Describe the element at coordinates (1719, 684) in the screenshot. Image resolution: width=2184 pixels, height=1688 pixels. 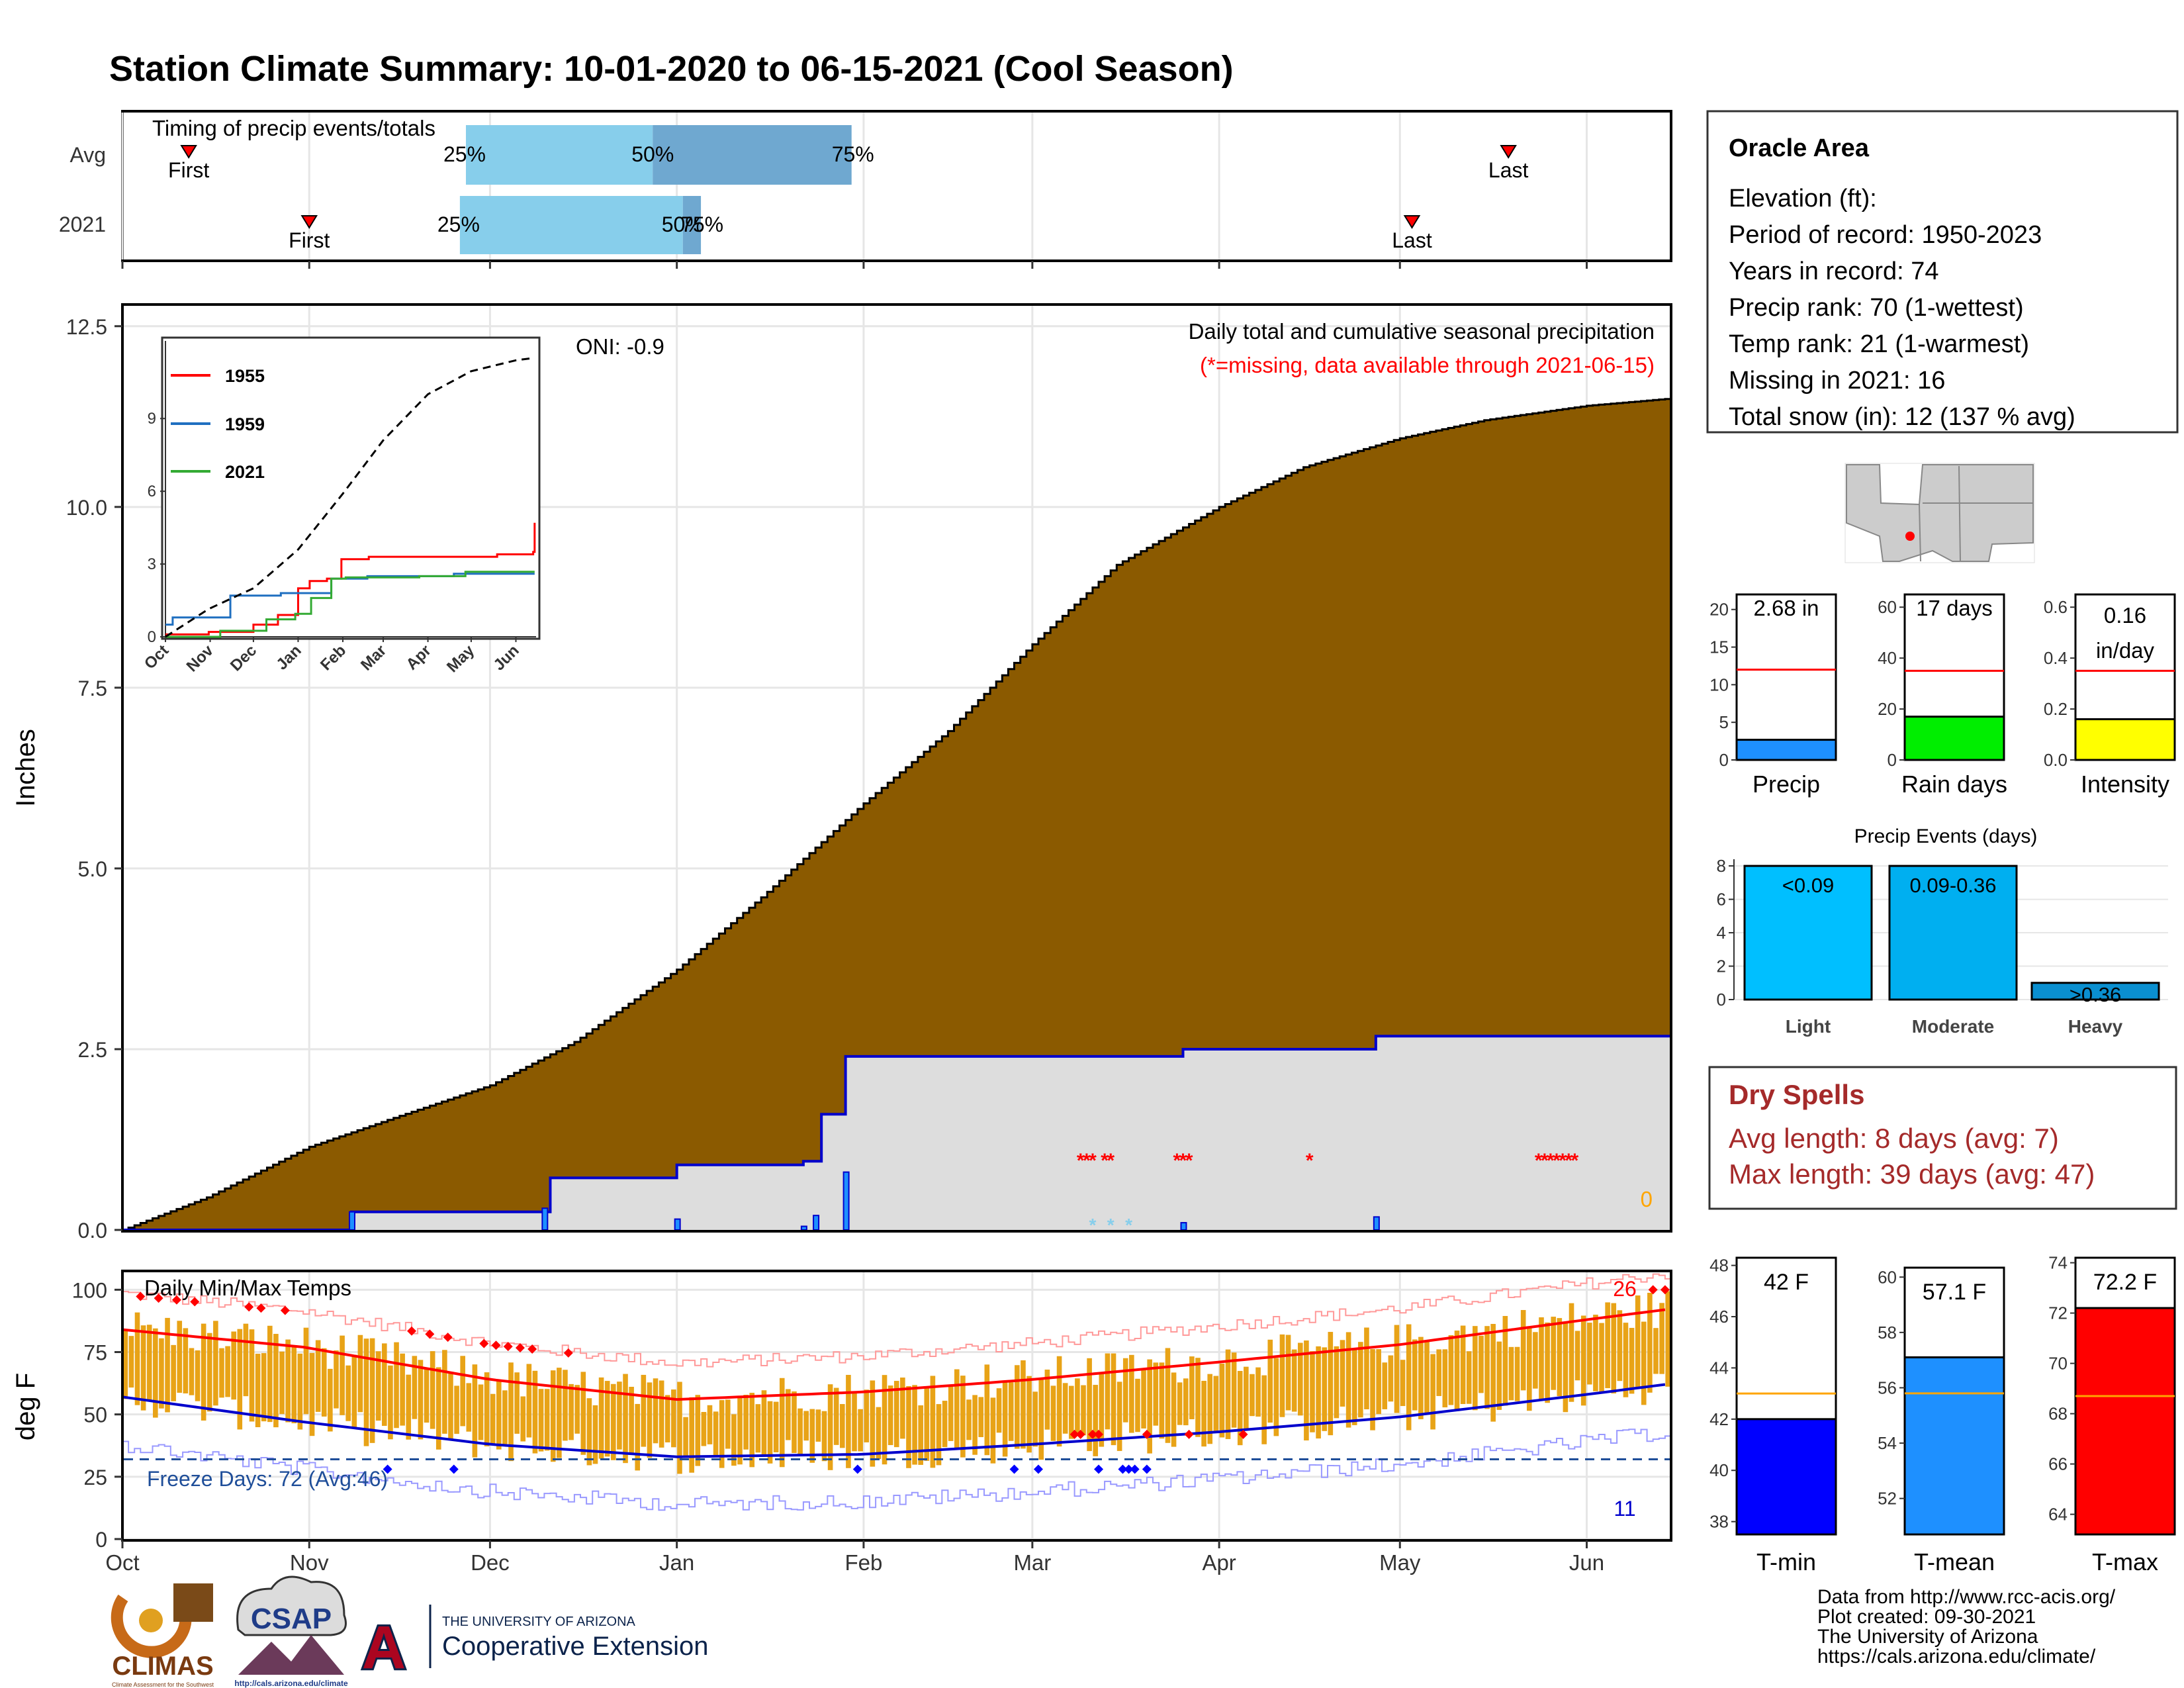
I see `summary-y-tick-label: 10` at that location.